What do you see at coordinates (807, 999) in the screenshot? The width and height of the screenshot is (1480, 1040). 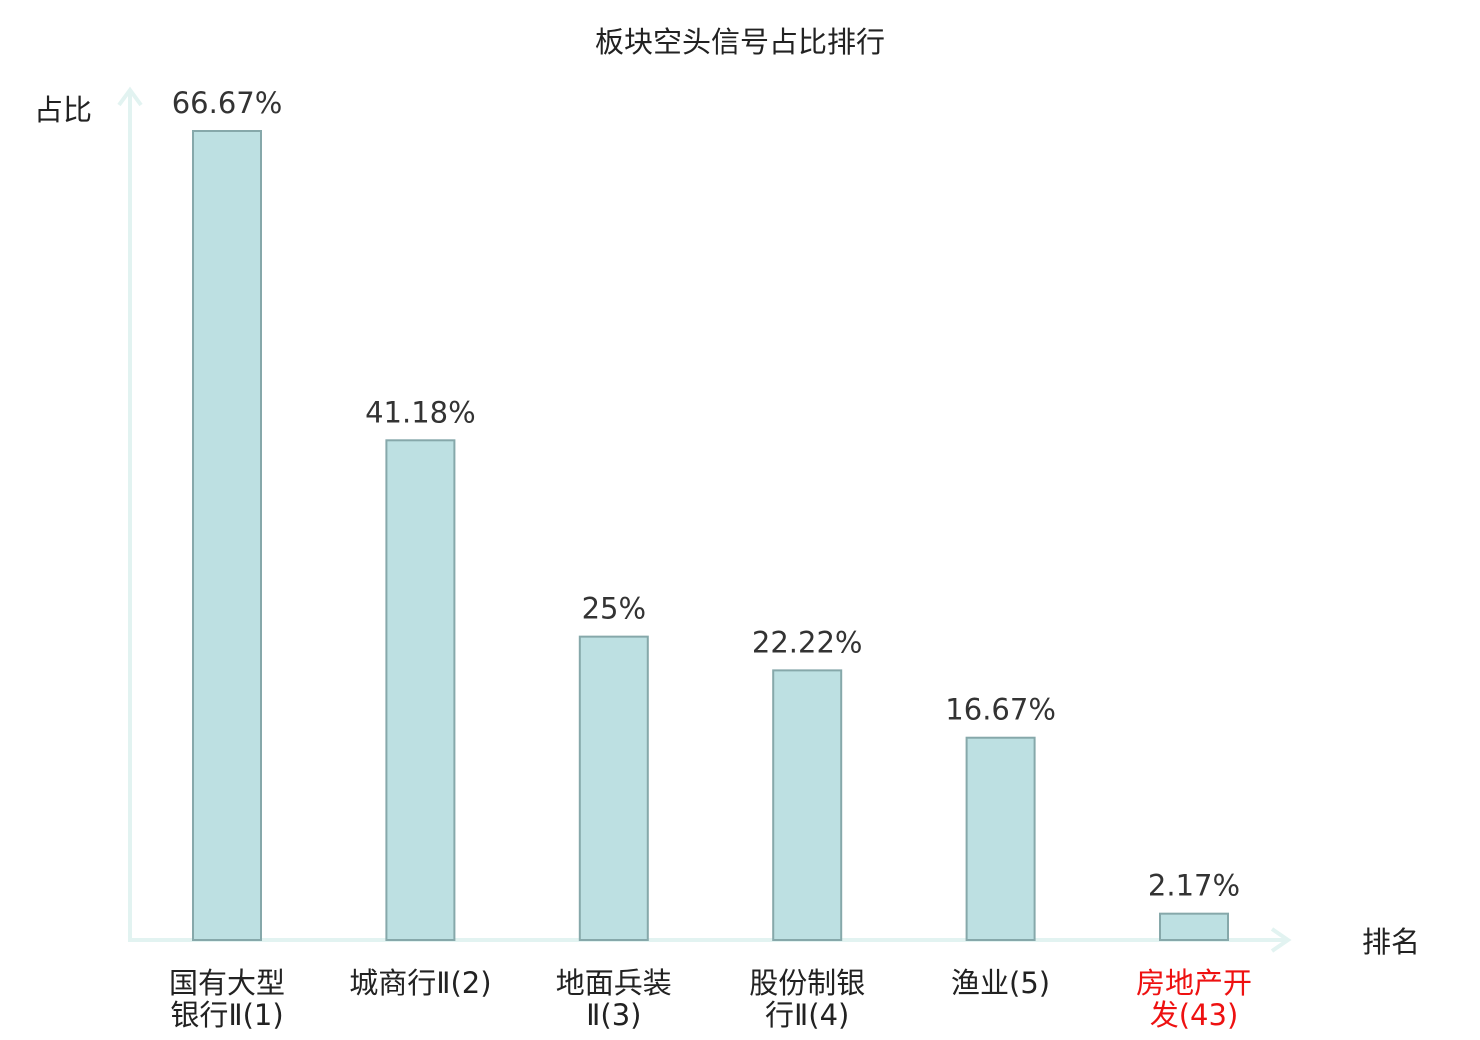 I see `category-label-4: 股份制银行Ⅱ(4)` at bounding box center [807, 999].